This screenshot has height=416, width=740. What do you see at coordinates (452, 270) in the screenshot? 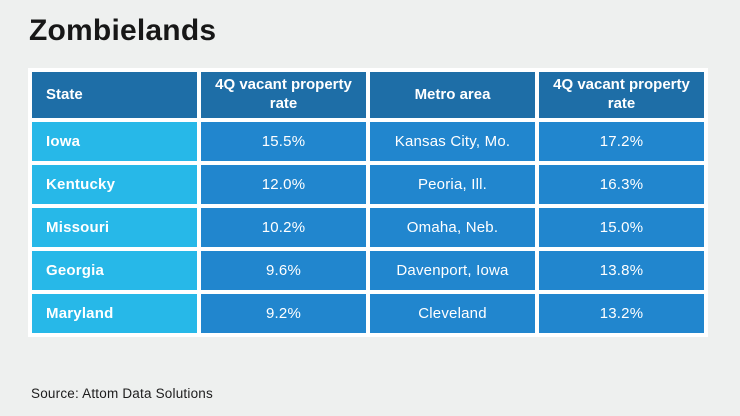
I see `metro-cell: Davenport, Iowa` at bounding box center [452, 270].